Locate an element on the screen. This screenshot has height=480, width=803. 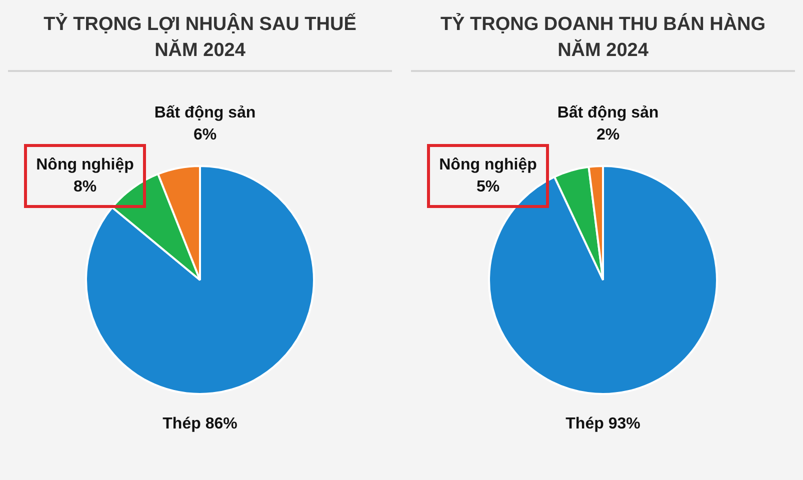
data-label: 6% is located at coordinates (205, 135).